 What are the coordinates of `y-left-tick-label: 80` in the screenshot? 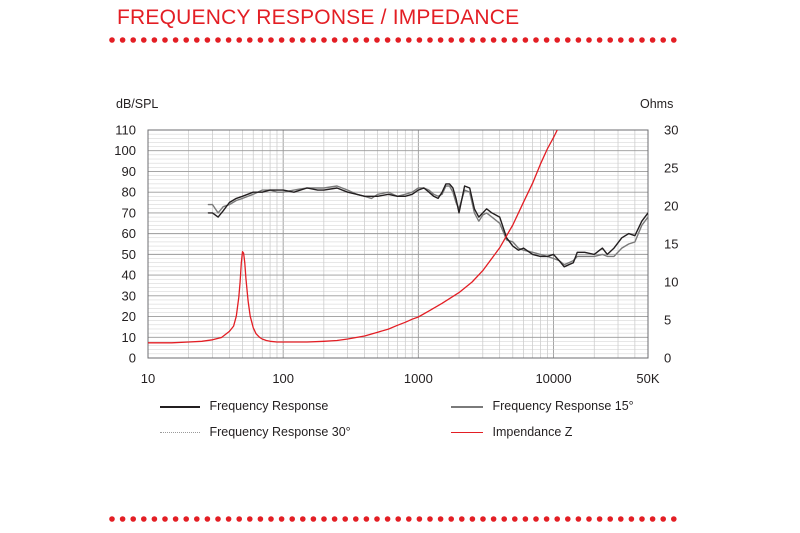 It's located at (129, 192).